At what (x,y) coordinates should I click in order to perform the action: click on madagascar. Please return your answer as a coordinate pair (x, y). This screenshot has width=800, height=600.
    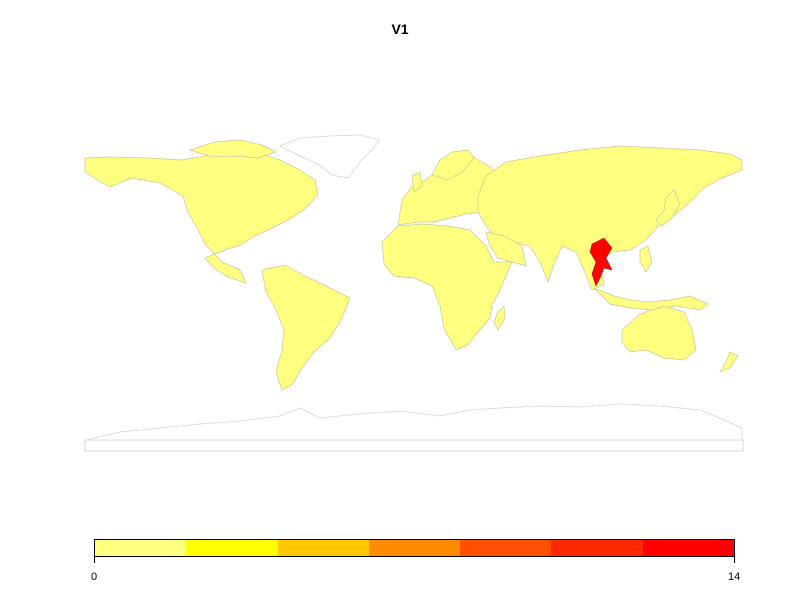
    Looking at the image, I should click on (499, 318).